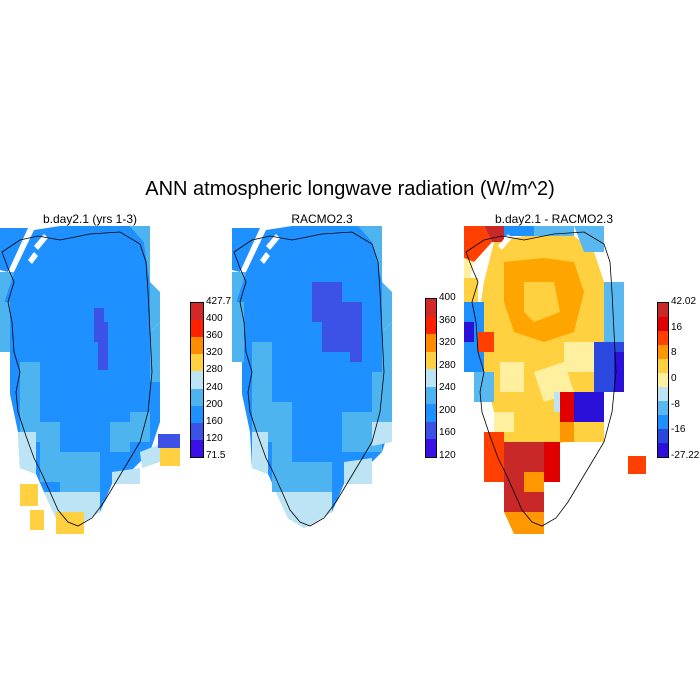  Describe the element at coordinates (677, 327) in the screenshot. I see `colorbar-tick-label: 16` at that location.